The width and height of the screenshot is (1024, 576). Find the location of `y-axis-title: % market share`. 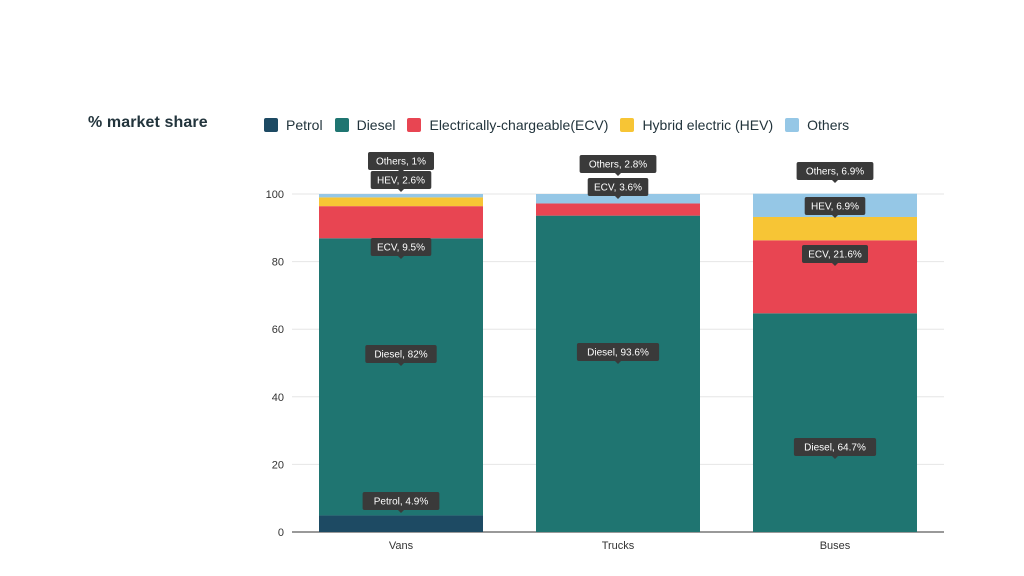

y-axis-title: % market share is located at coordinates (148, 122).